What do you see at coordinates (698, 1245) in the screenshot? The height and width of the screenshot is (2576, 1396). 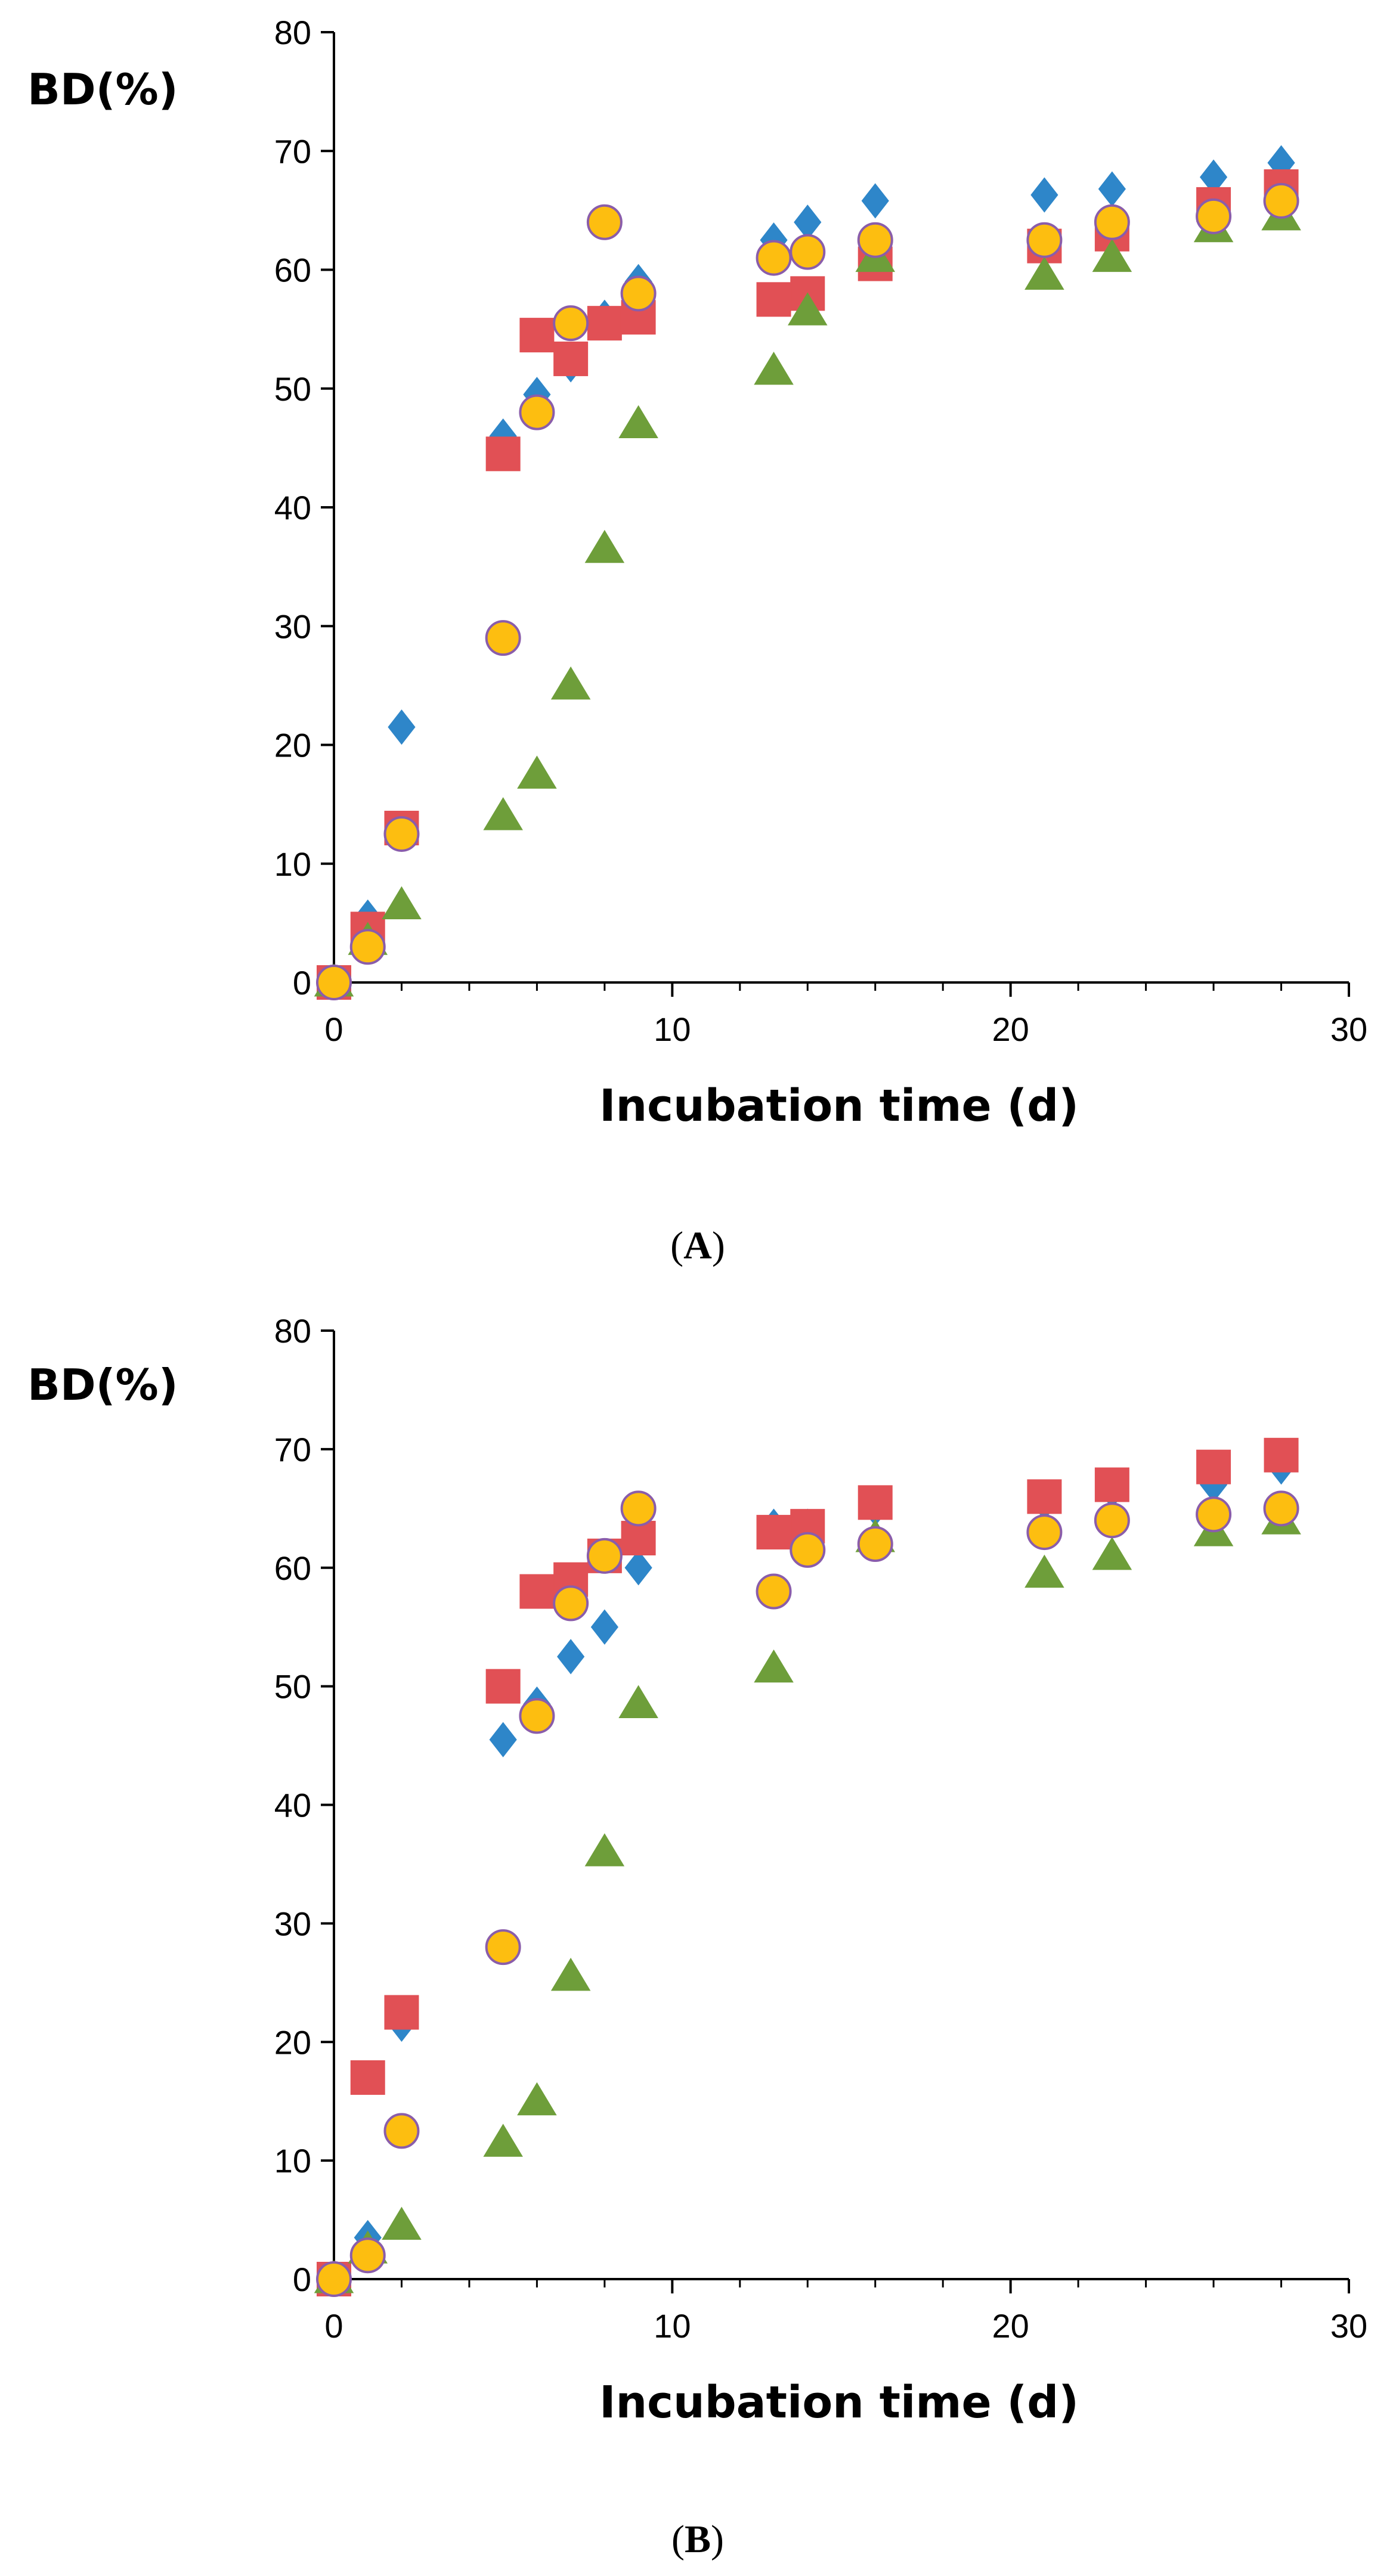 I see `panel-caption: (A)` at bounding box center [698, 1245].